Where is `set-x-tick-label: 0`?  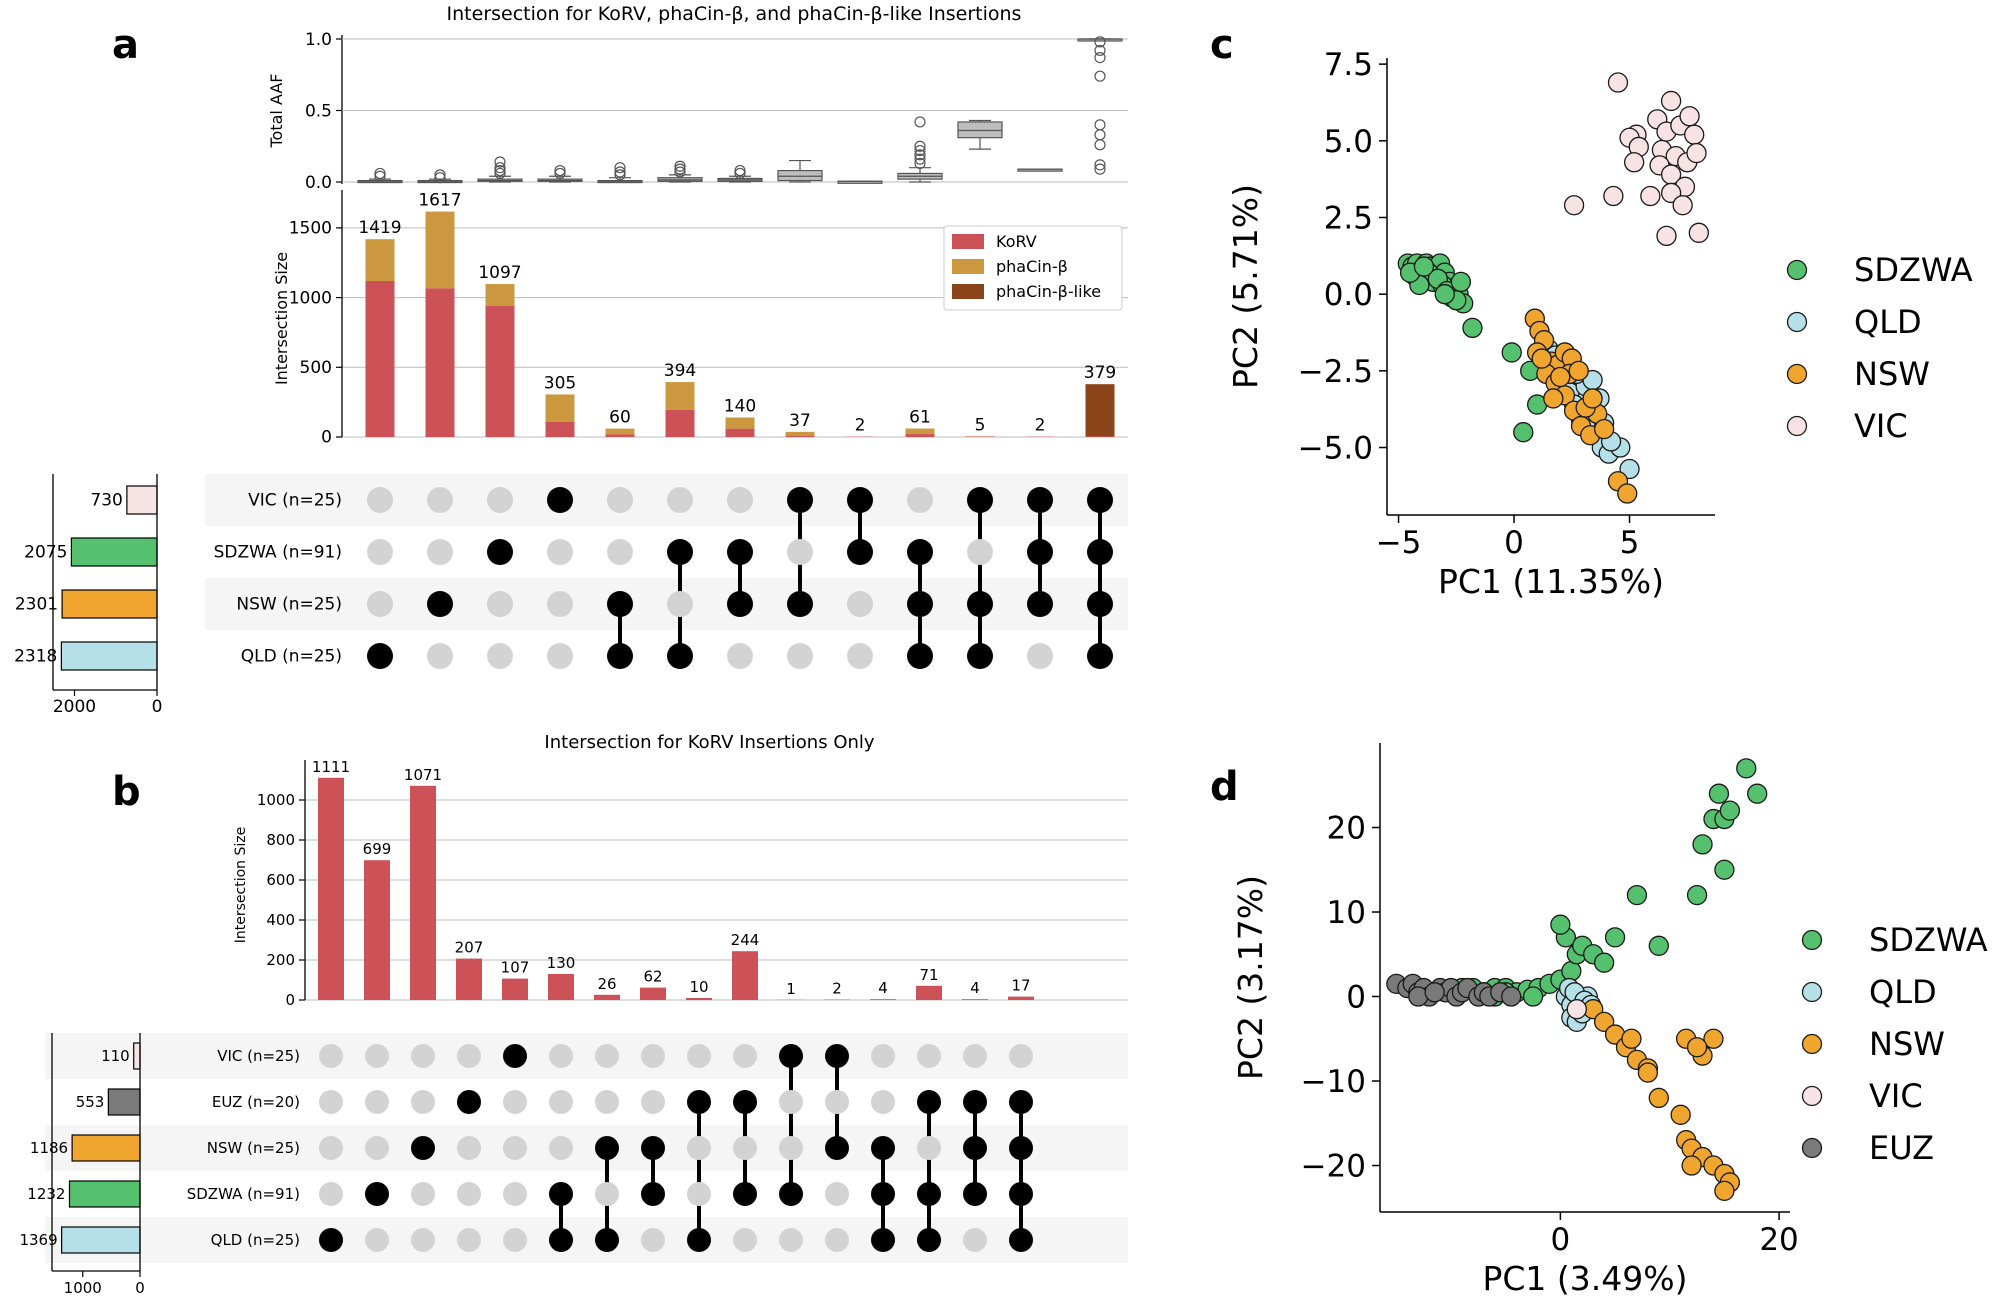
set-x-tick-label: 0 is located at coordinates (157, 707).